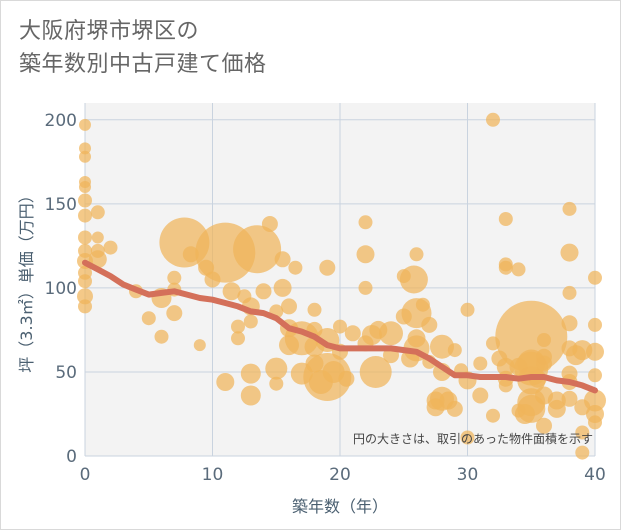  Describe the element at coordinates (340, 475) in the screenshot. I see `x-tick-label: 20` at that location.